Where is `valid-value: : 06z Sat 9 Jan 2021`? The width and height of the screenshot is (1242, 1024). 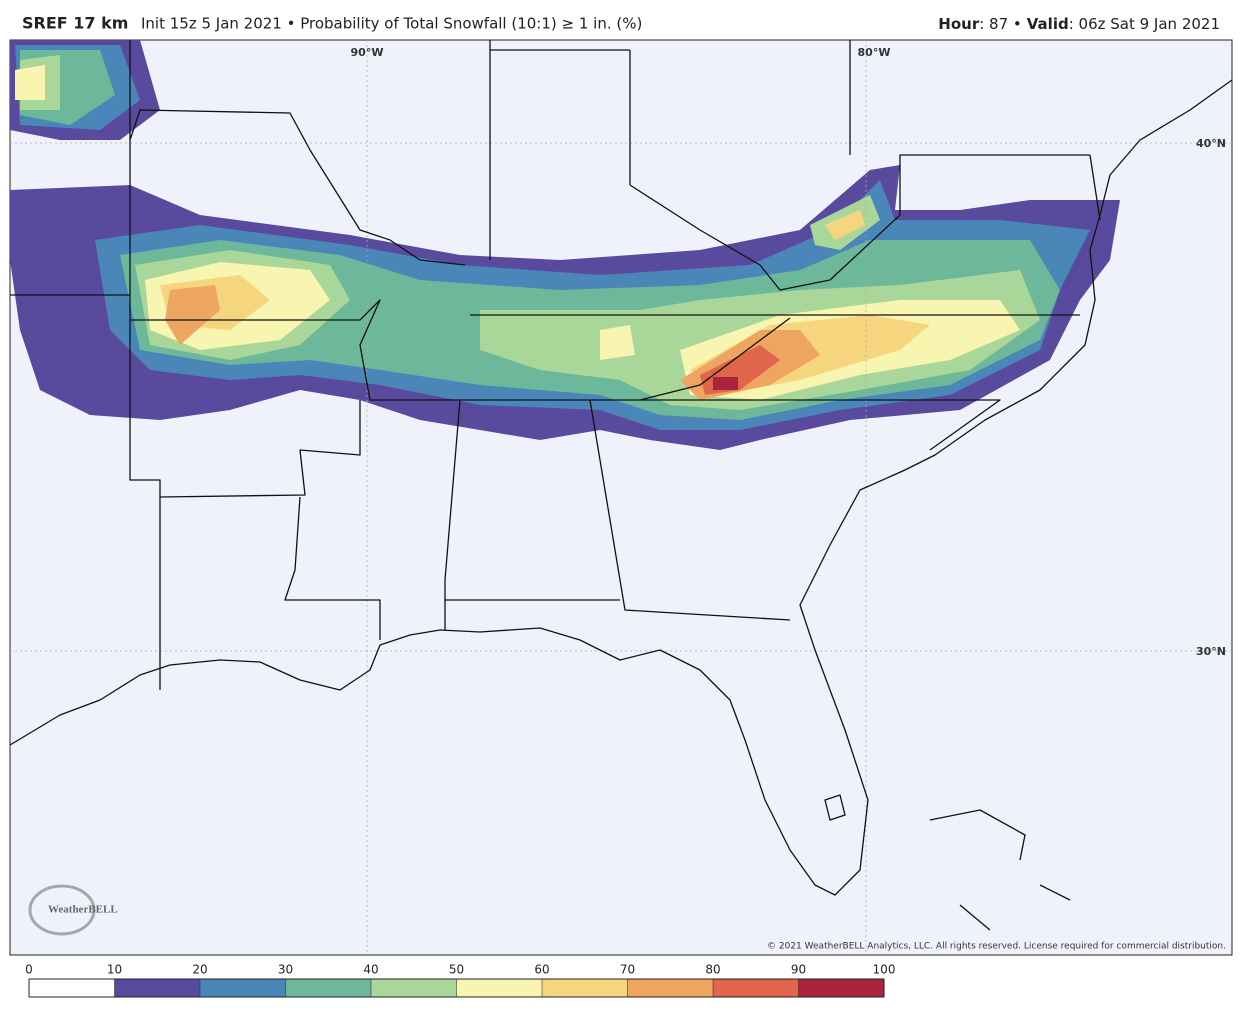
valid-value: : 06z Sat 9 Jan 2021 is located at coordinates (1144, 24).